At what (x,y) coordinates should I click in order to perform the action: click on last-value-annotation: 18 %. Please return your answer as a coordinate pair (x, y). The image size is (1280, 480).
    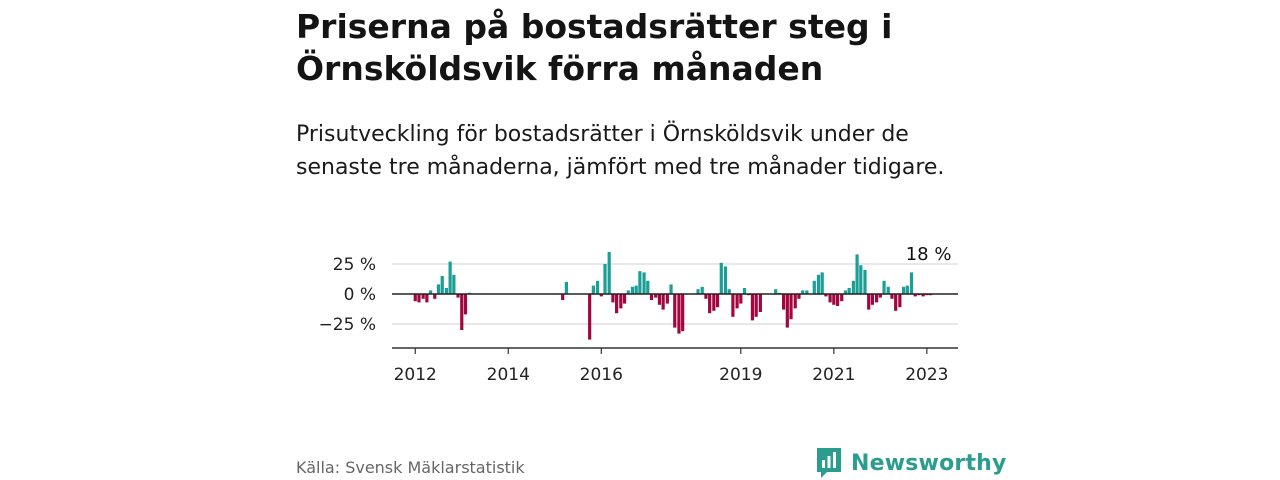
    Looking at the image, I should click on (929, 254).